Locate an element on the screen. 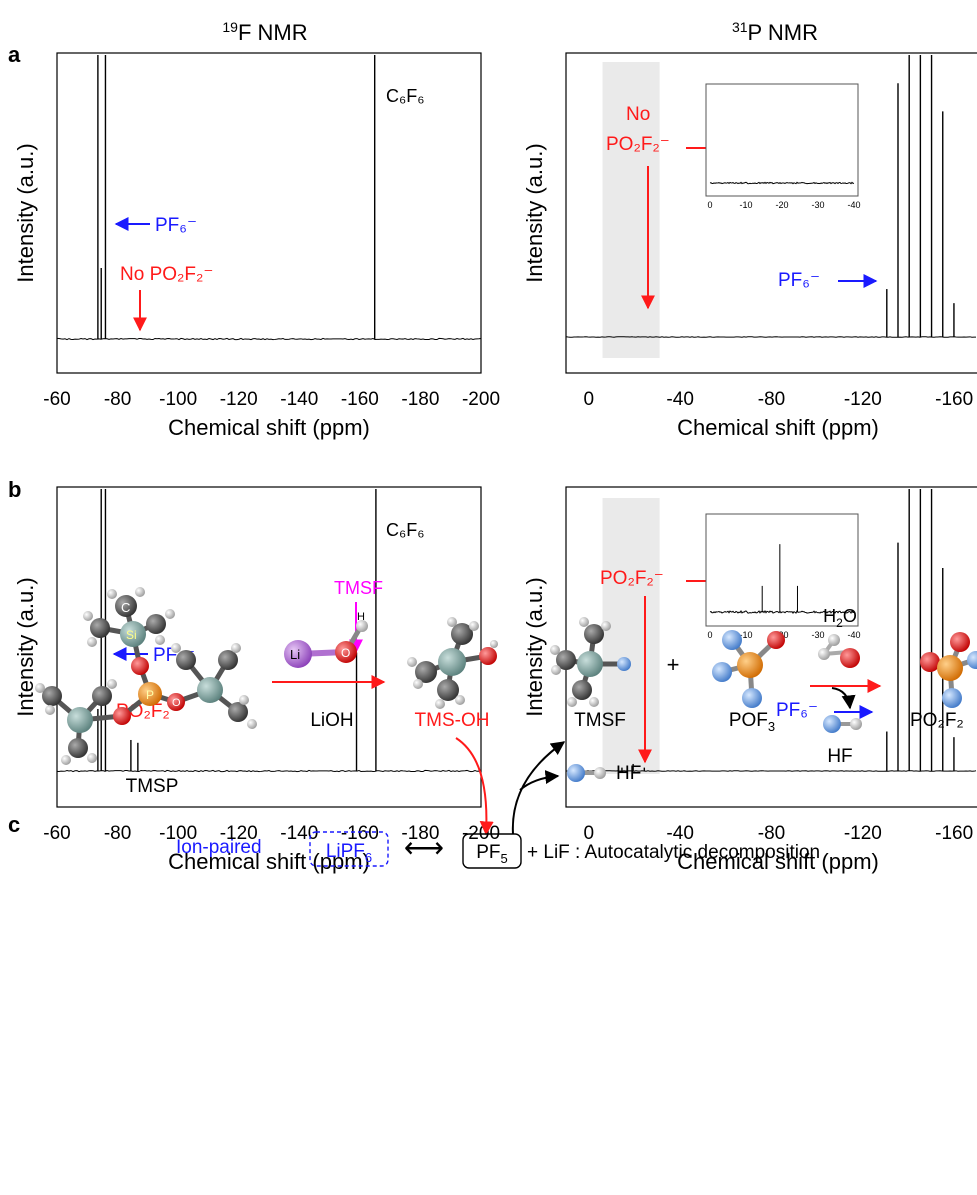 Image resolution: width=977 pixels, height=1195 pixels. hf-molecule-bottom is located at coordinates (586, 773).